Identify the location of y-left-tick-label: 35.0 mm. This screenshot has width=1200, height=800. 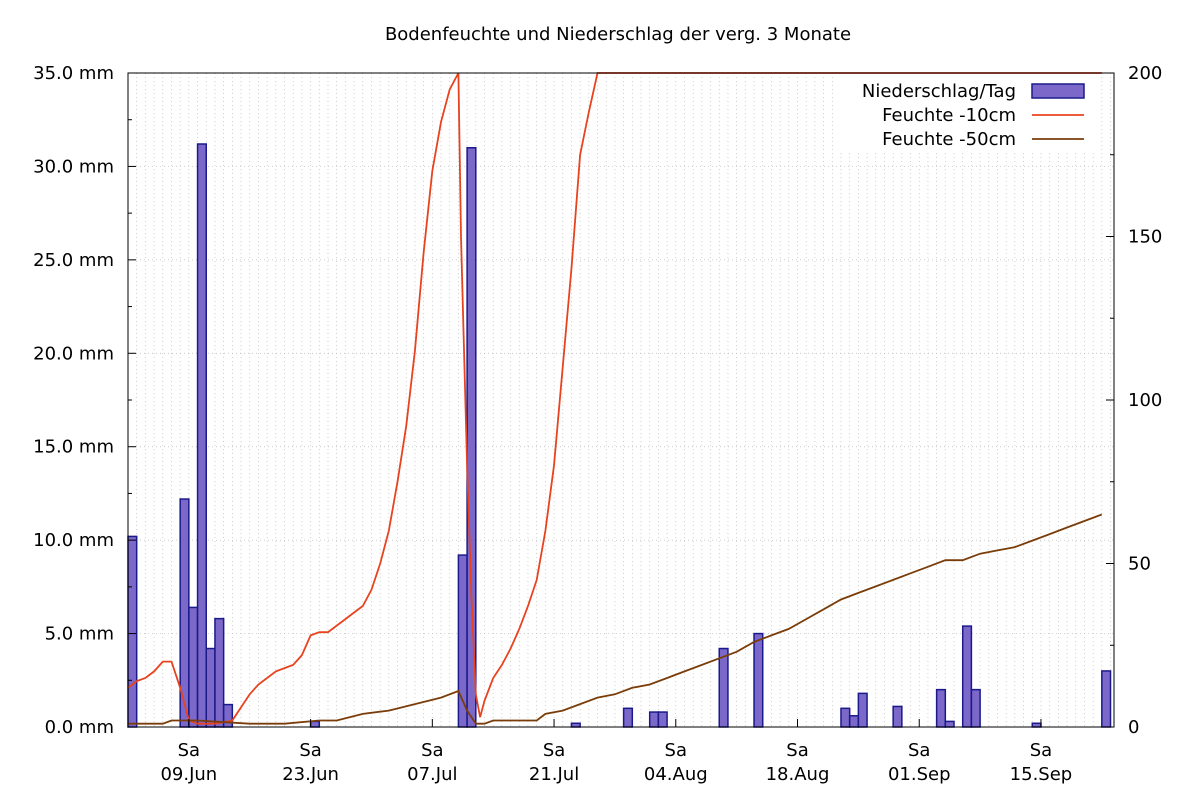
(73, 73).